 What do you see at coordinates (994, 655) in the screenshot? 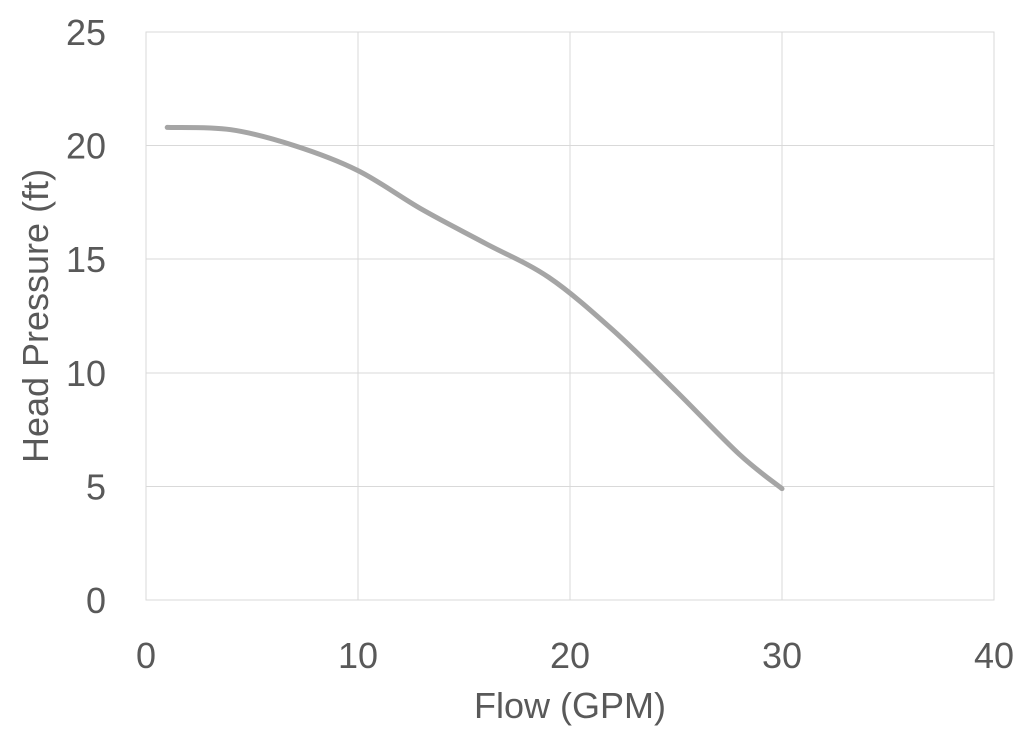
I see `x-tick-label: 40` at bounding box center [994, 655].